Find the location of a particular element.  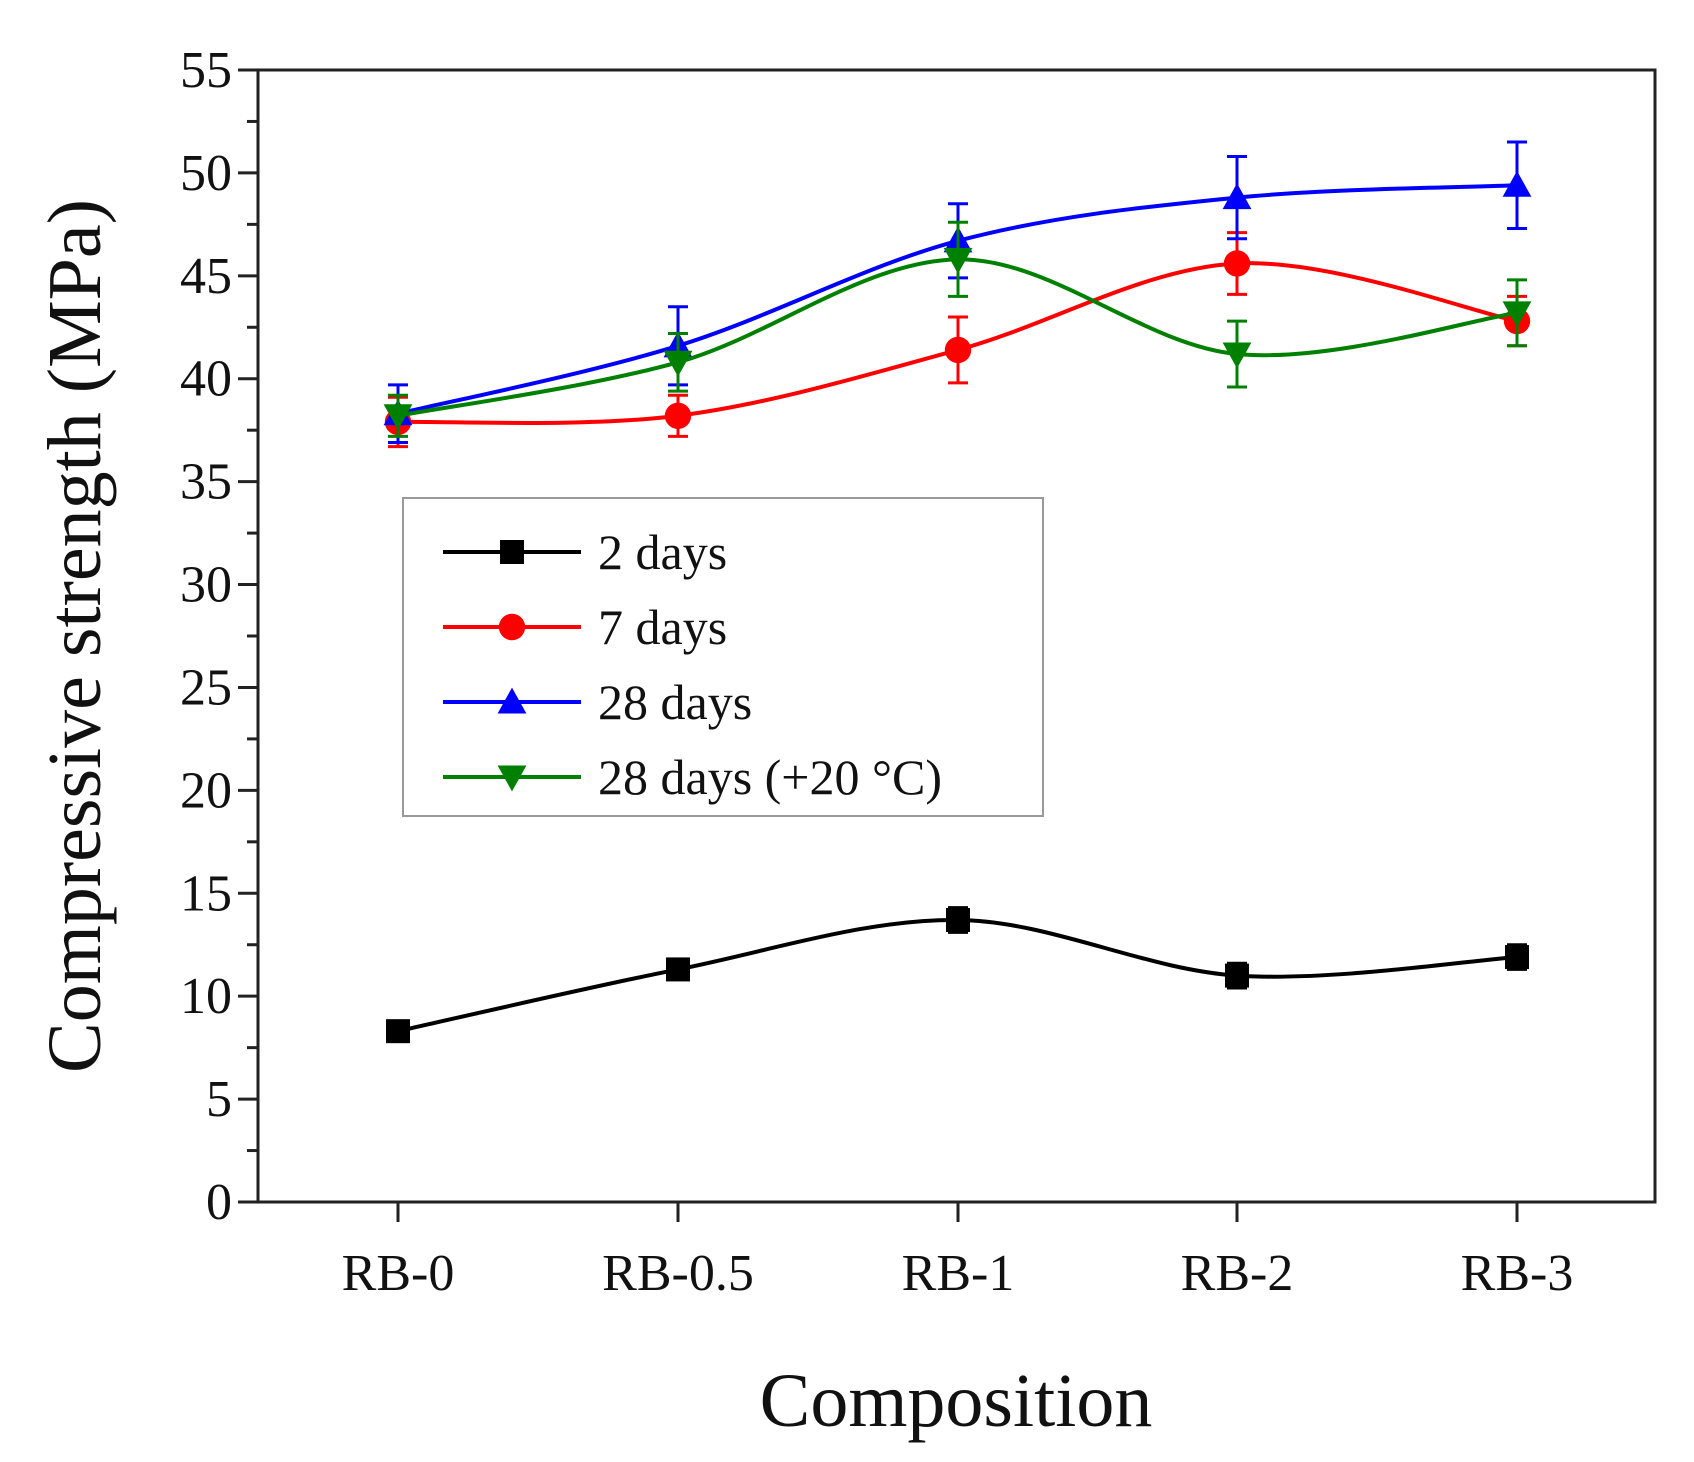

legend: 2 days 7 days 28 days 28 days (+20 °C) is located at coordinates (723, 657).